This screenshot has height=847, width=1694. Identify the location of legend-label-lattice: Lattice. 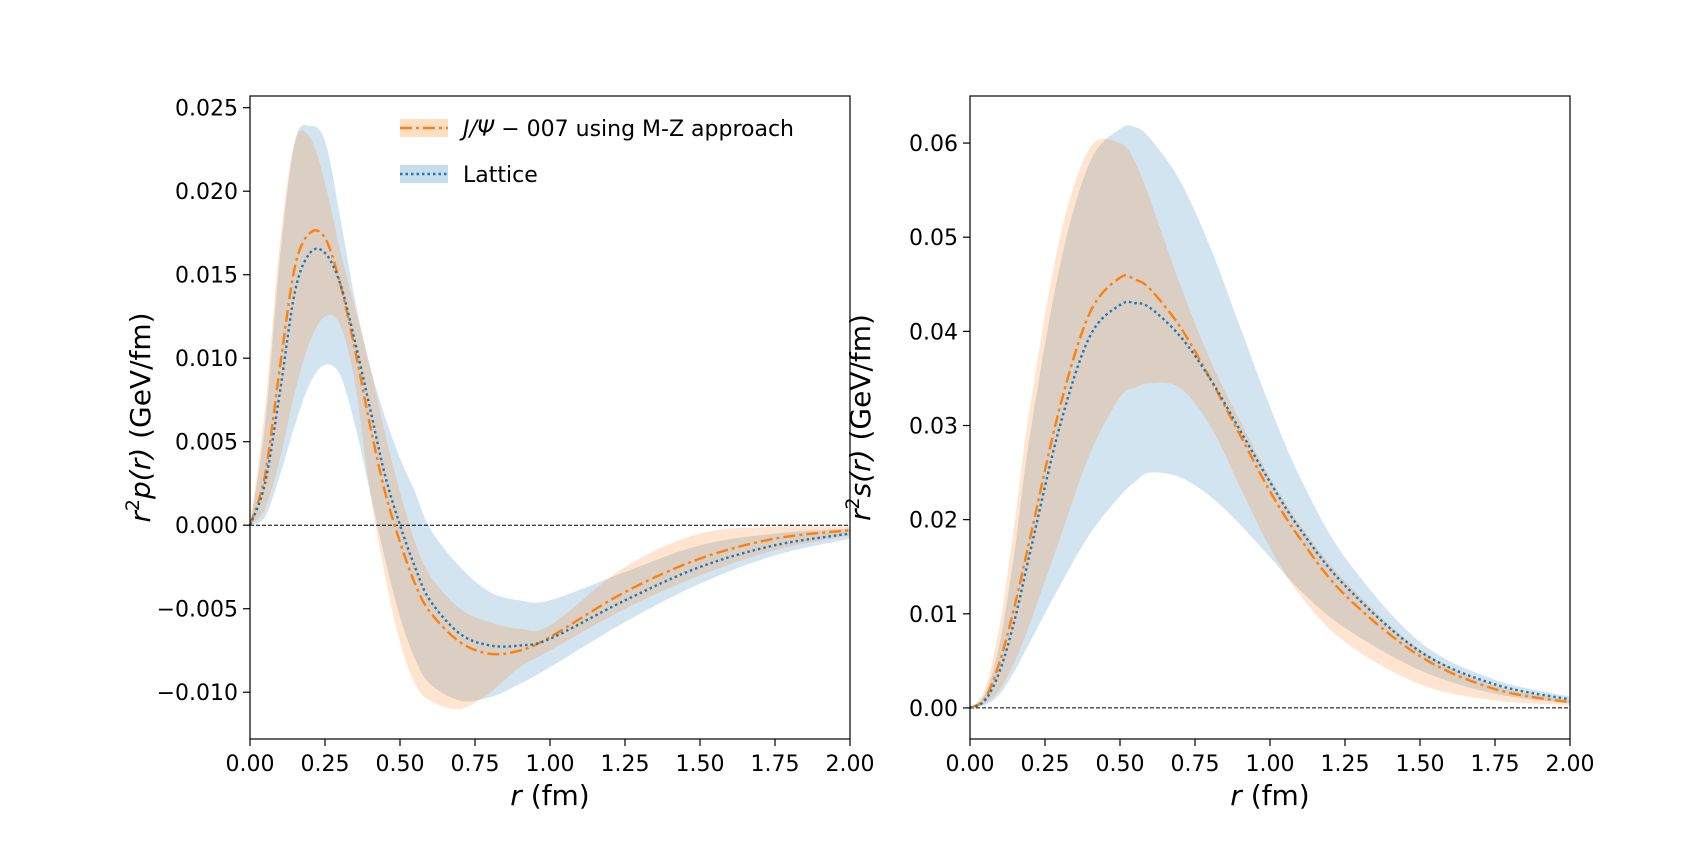
(500, 175).